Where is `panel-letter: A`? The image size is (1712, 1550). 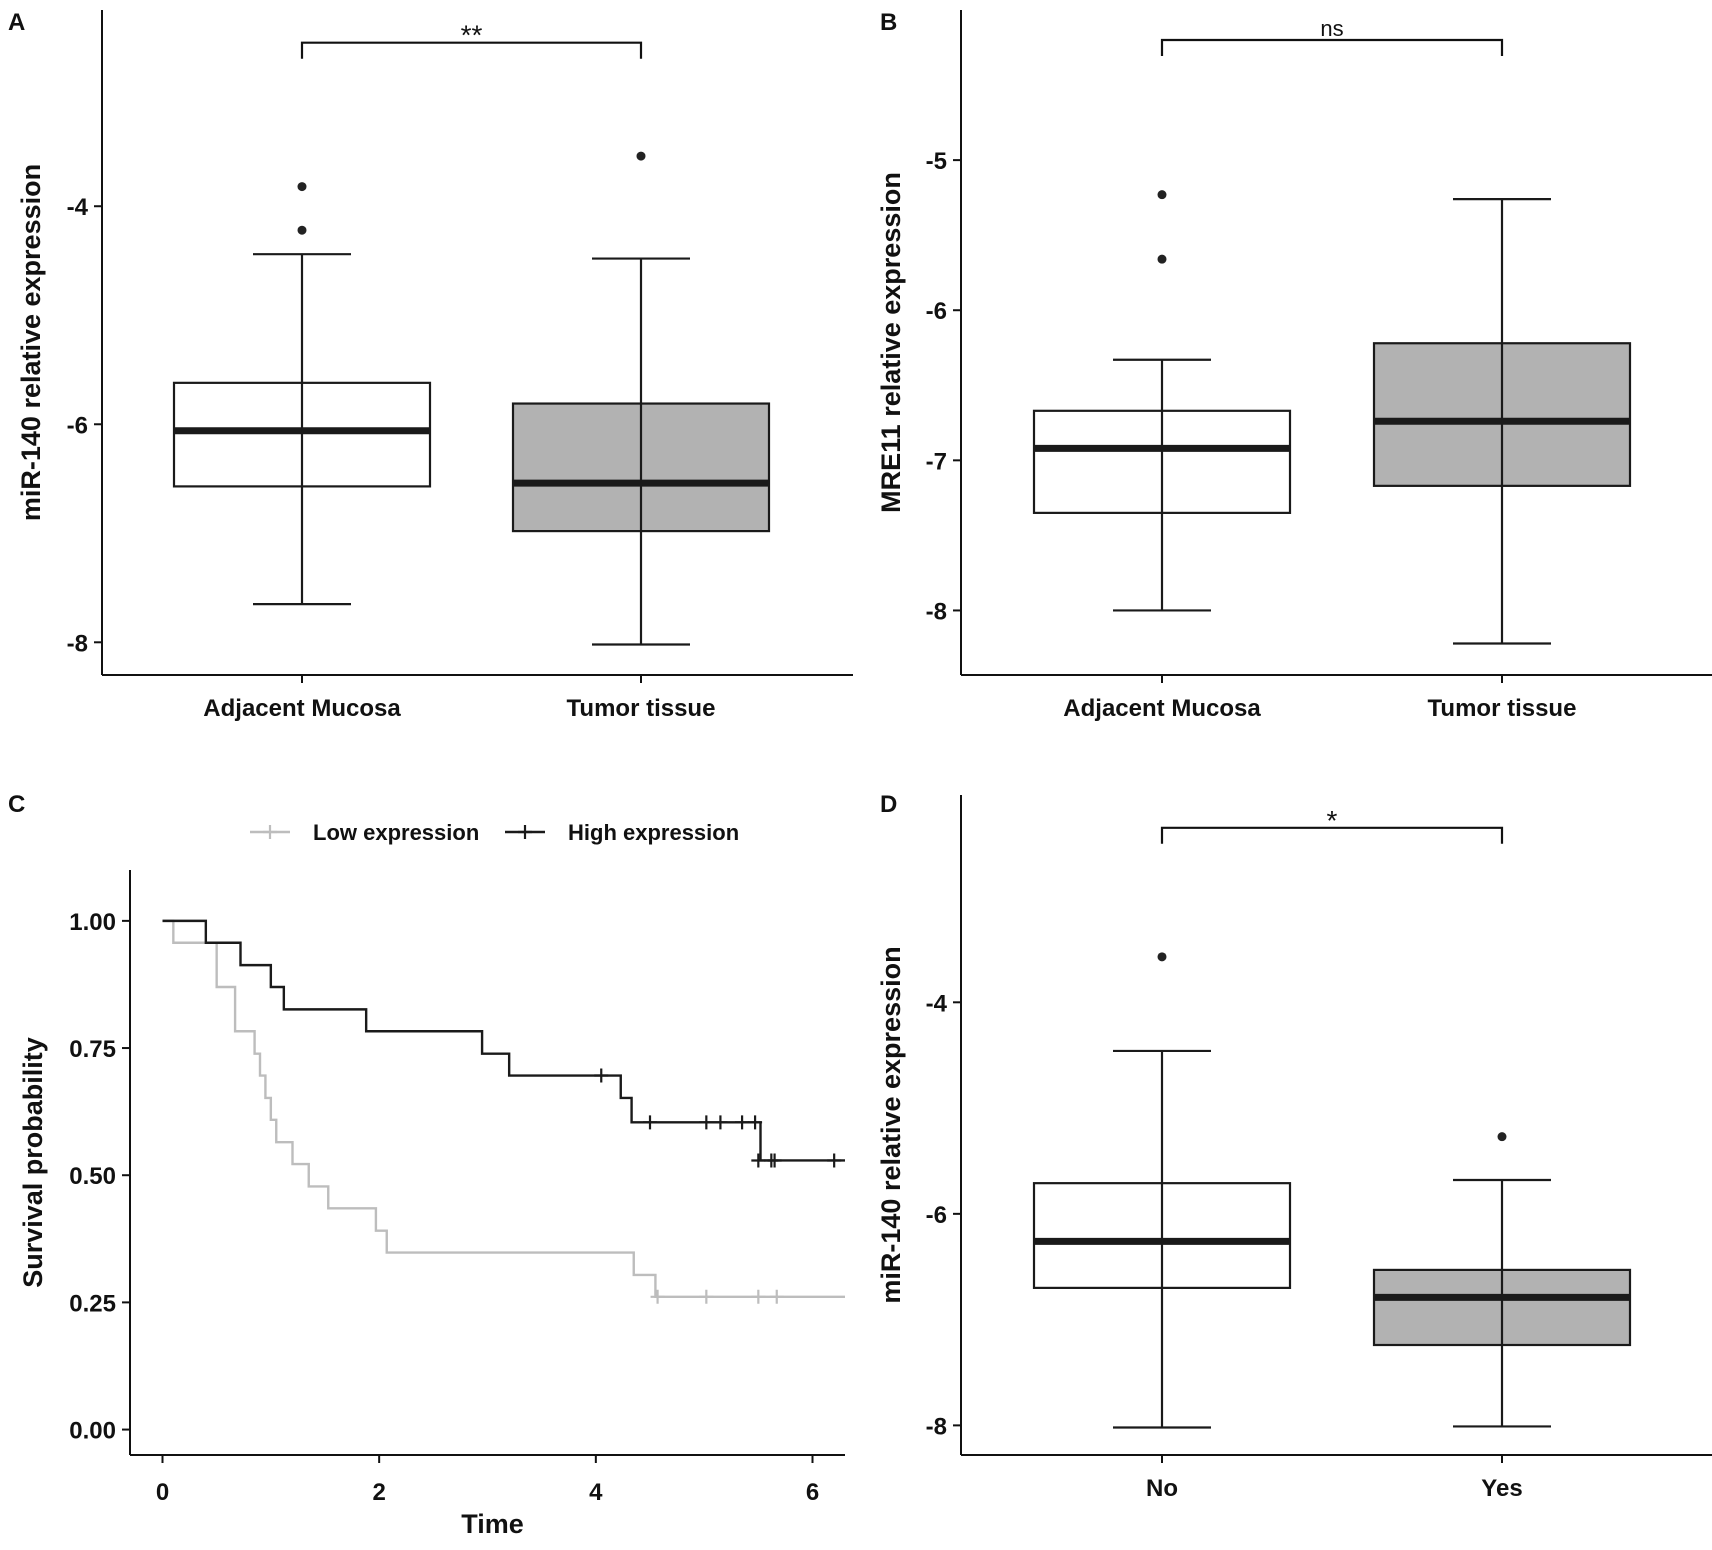 panel-letter: A is located at coordinates (16, 22).